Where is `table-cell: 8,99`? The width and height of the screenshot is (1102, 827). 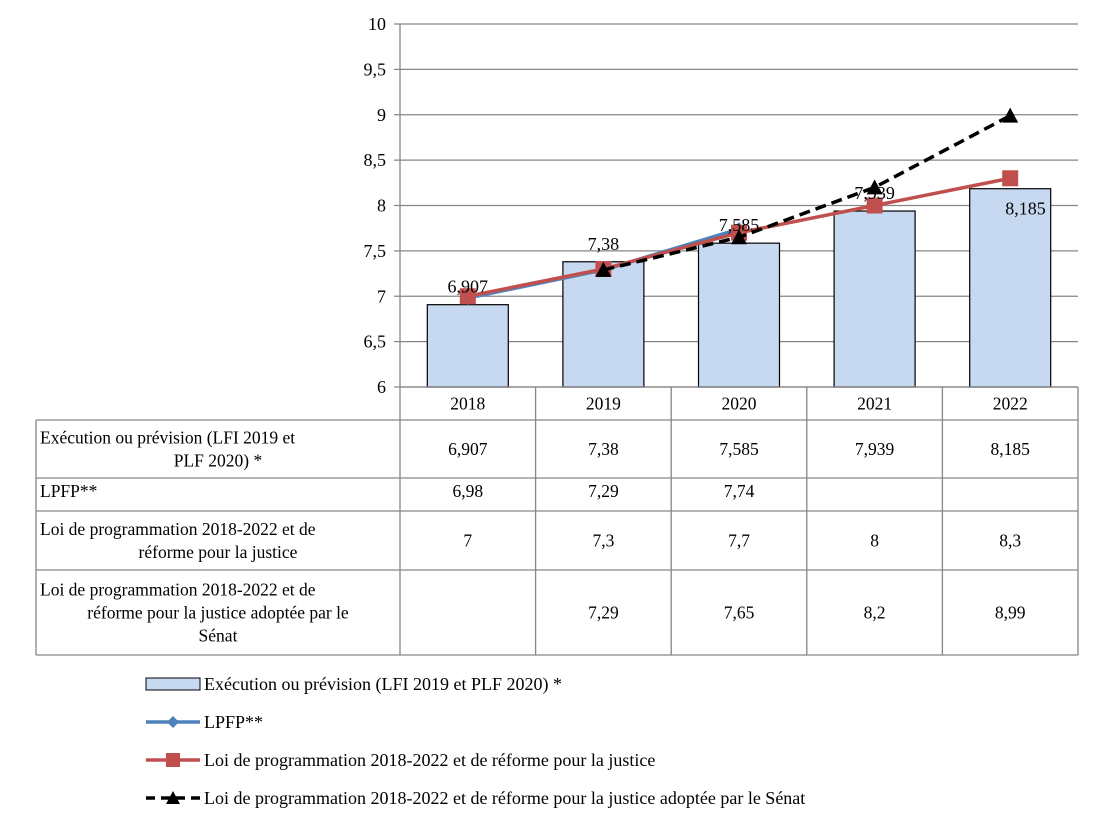 table-cell: 8,99 is located at coordinates (1010, 613).